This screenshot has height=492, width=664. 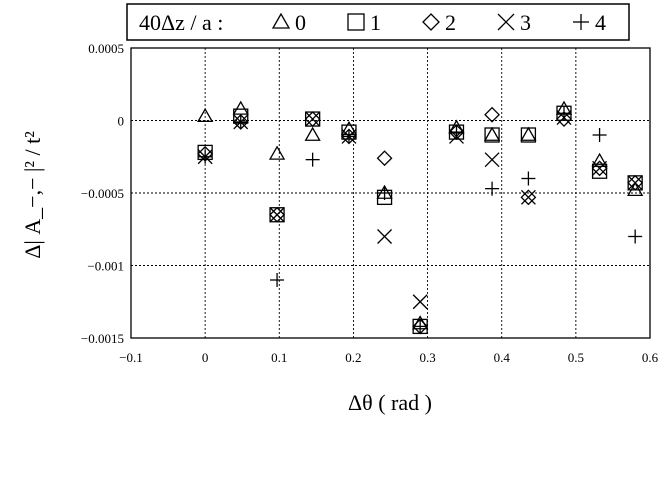 What do you see at coordinates (353, 357) in the screenshot?
I see `x-tick-label: 0.2` at bounding box center [353, 357].